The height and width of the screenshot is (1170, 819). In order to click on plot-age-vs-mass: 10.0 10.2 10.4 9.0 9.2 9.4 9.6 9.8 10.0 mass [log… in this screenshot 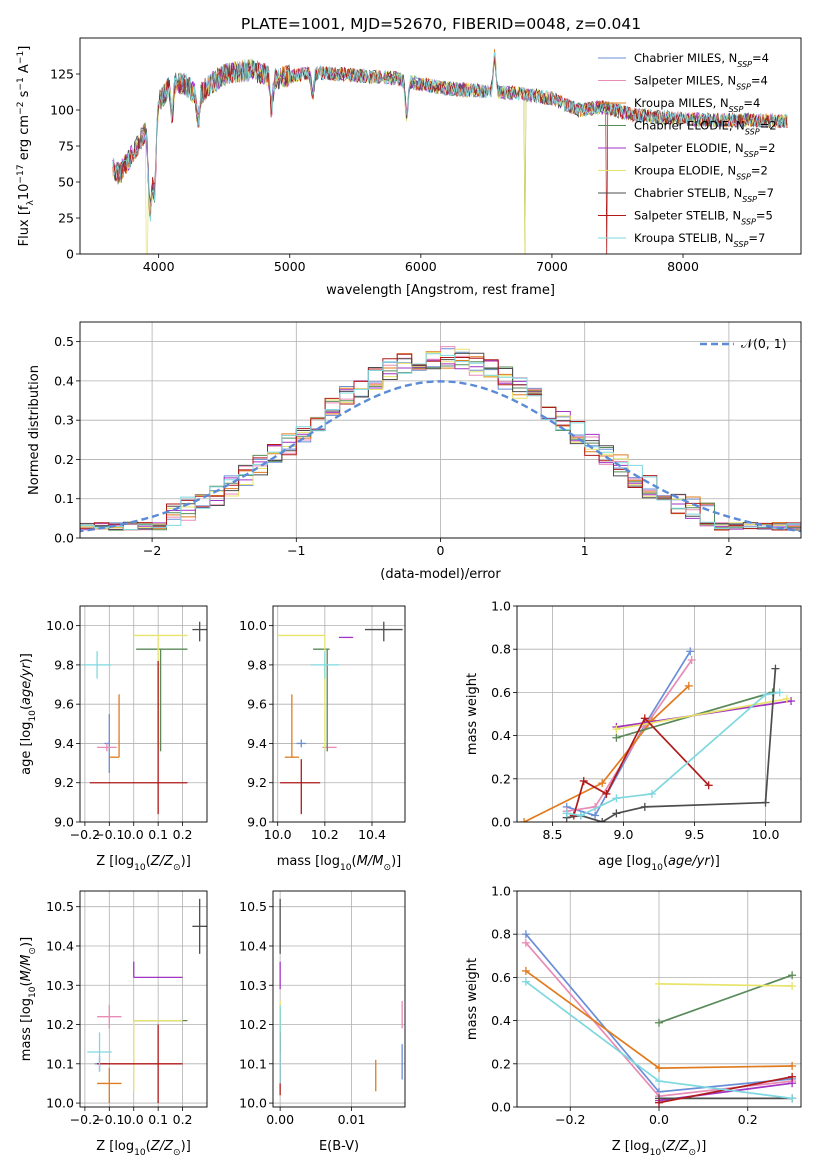, I will do `click(322, 739)`.